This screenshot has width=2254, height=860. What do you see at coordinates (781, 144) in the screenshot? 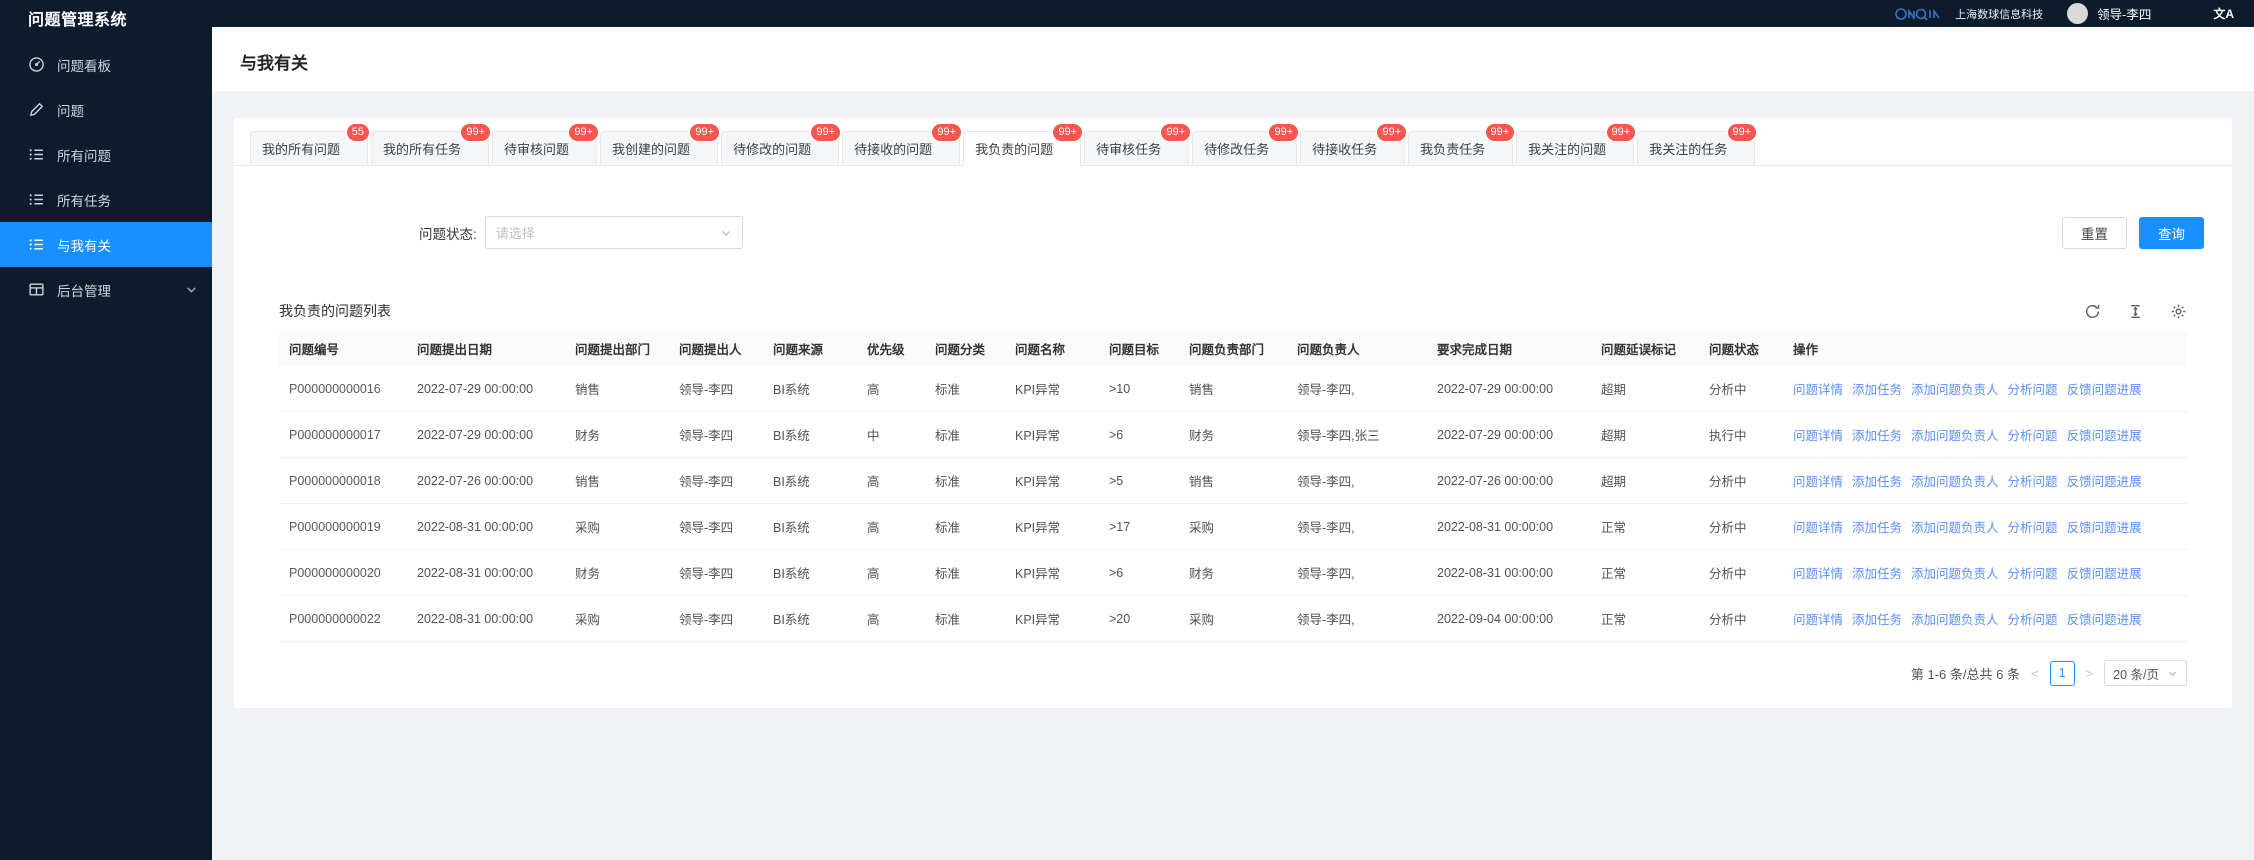
I see `tab-to-modify-issues: 待修改的问题 99+` at bounding box center [781, 144].